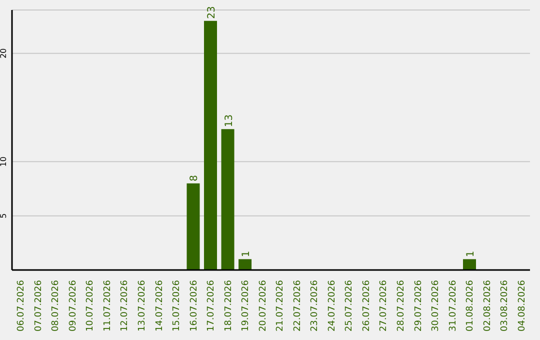 The width and height of the screenshot is (540, 340). What do you see at coordinates (125, 306) in the screenshot?
I see `x-tick-label: 12.07.2026` at bounding box center [125, 306].